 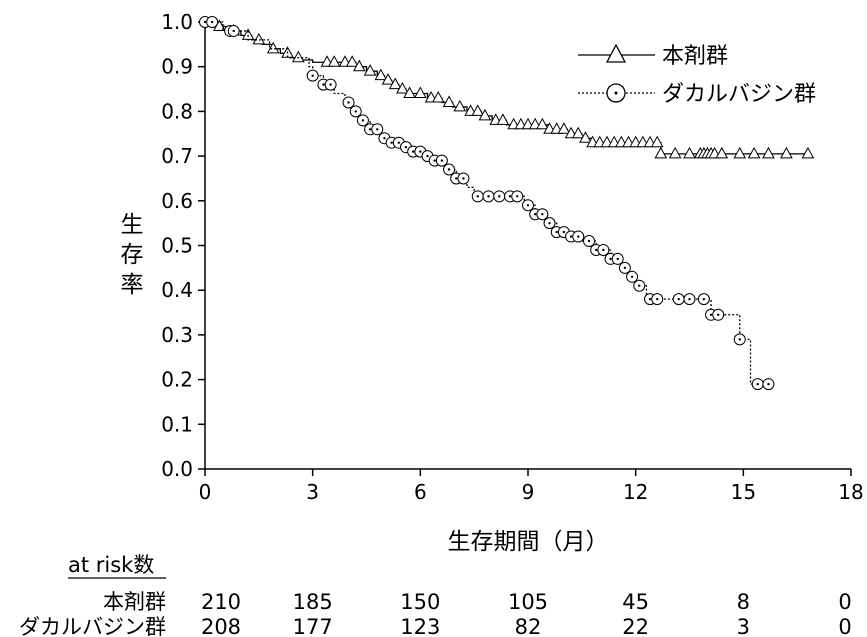 I want to click on y-axis-title: 生存率, so click(x=132, y=255).